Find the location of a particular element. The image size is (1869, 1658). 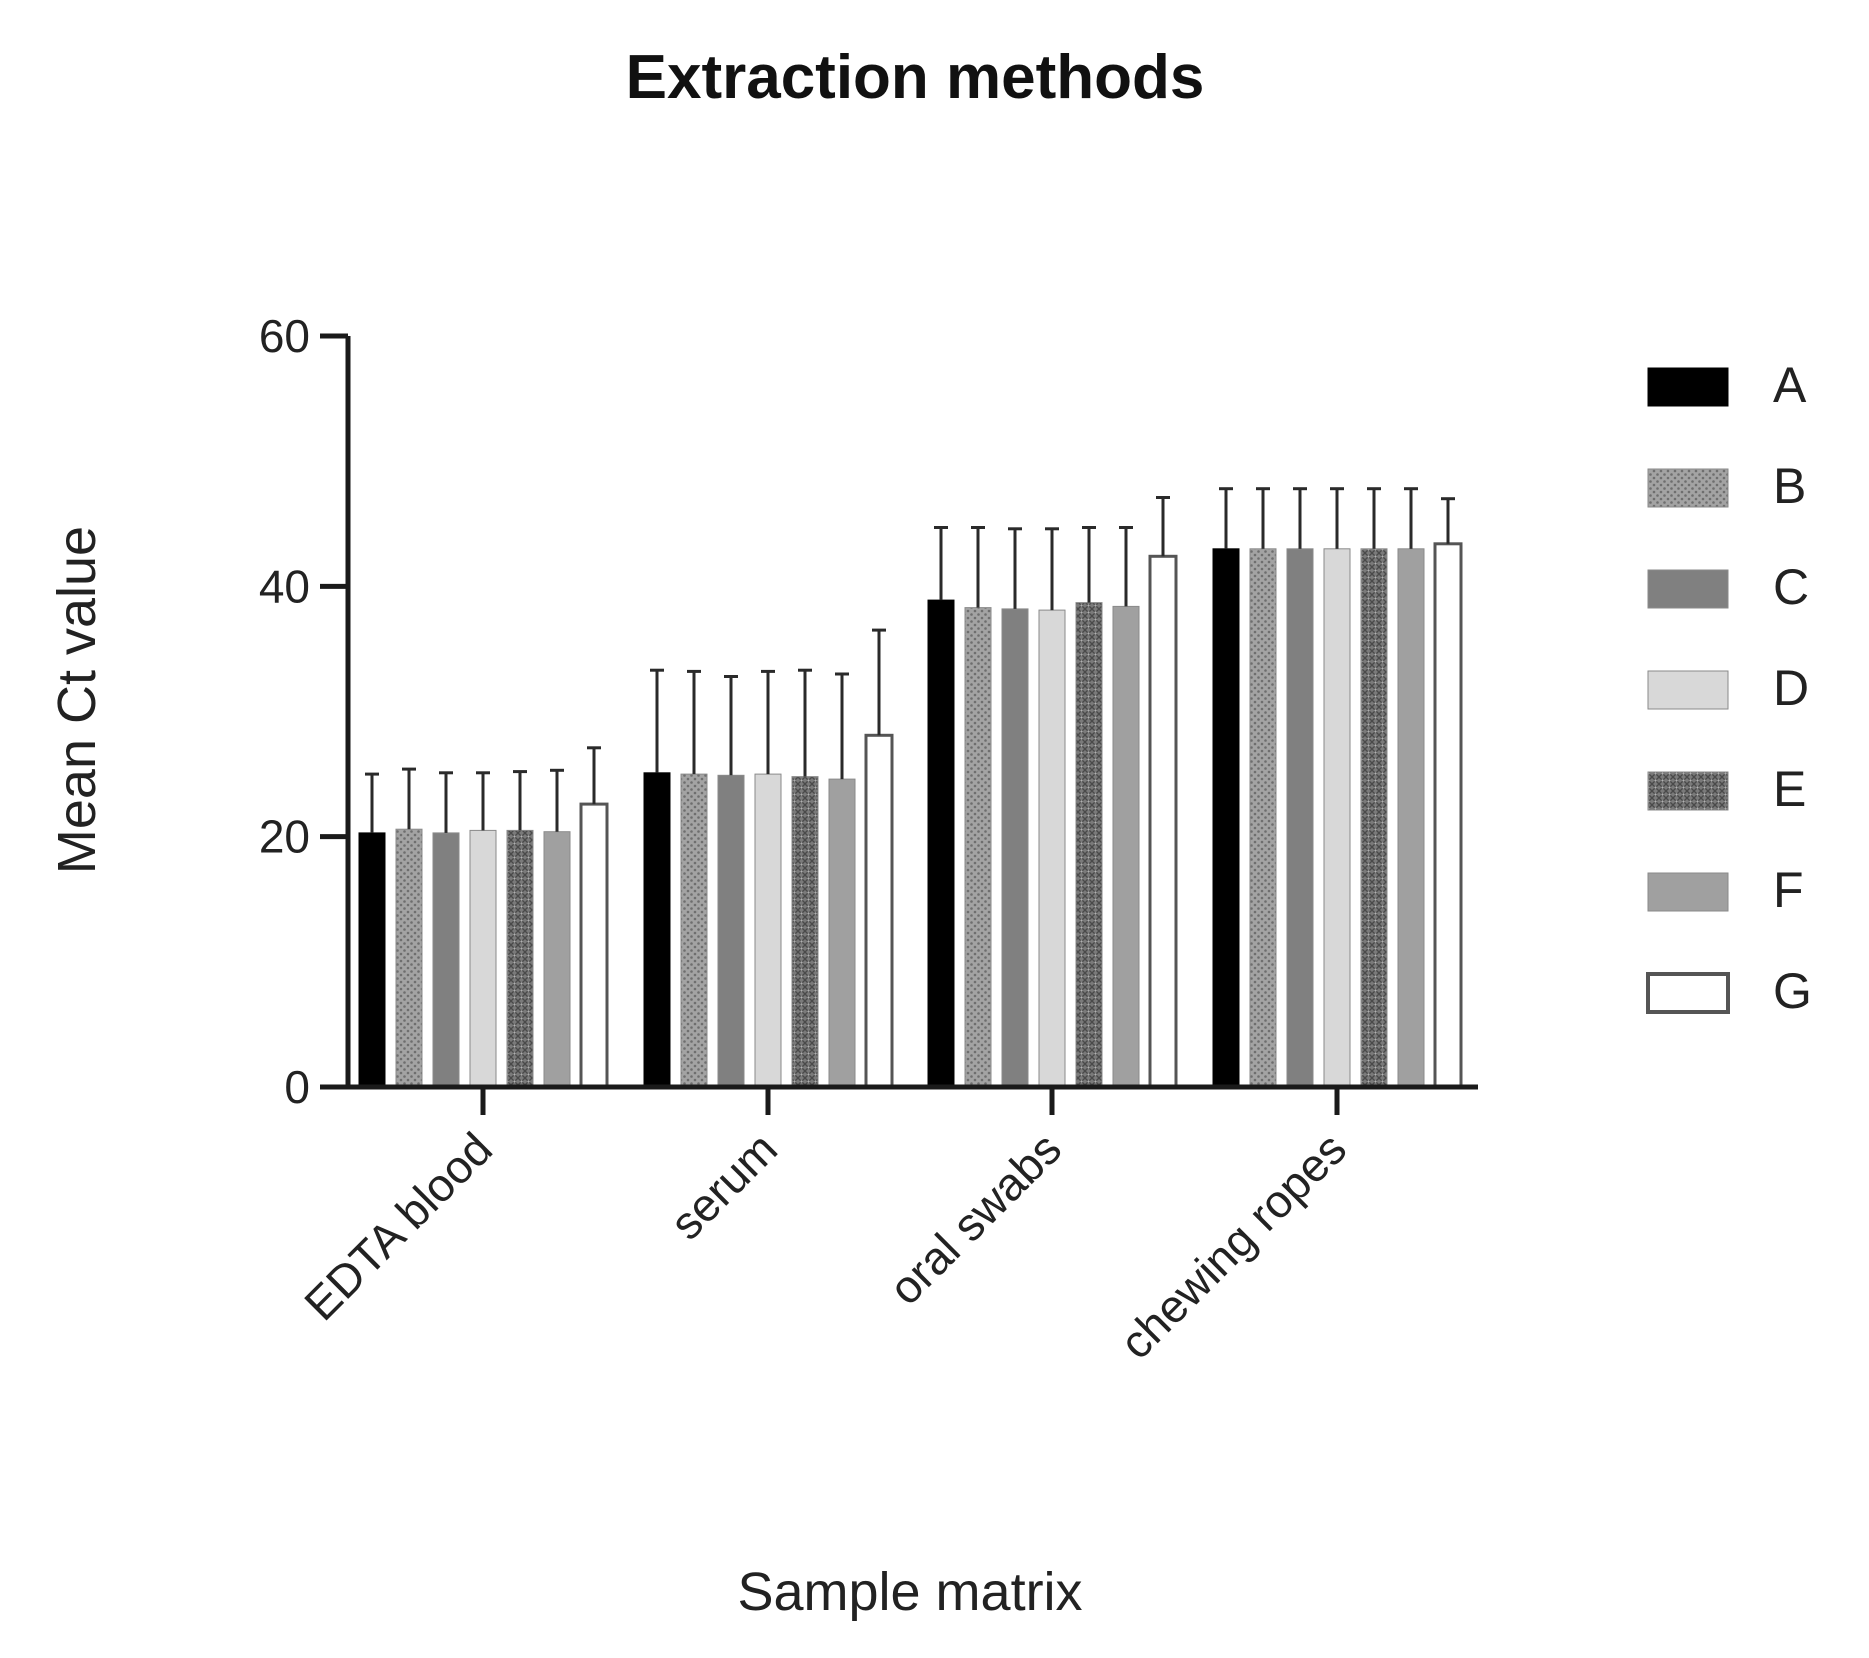

legend-item-e: E is located at coordinates (1726, 789).